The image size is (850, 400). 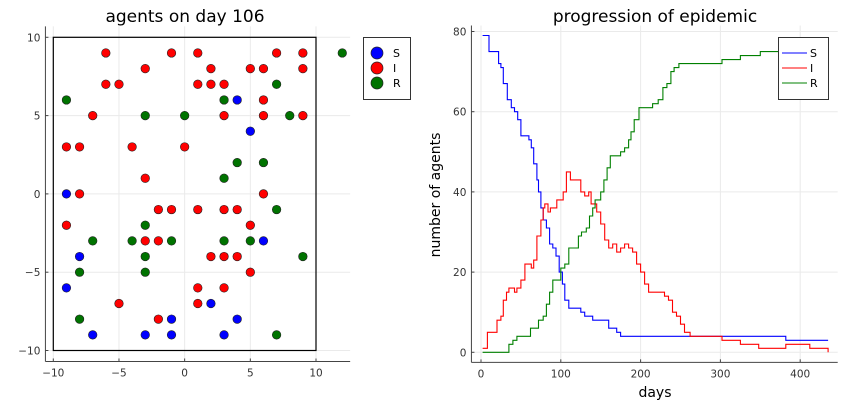 What do you see at coordinates (800, 374) in the screenshot?
I see `x-tick-label: 400` at bounding box center [800, 374].